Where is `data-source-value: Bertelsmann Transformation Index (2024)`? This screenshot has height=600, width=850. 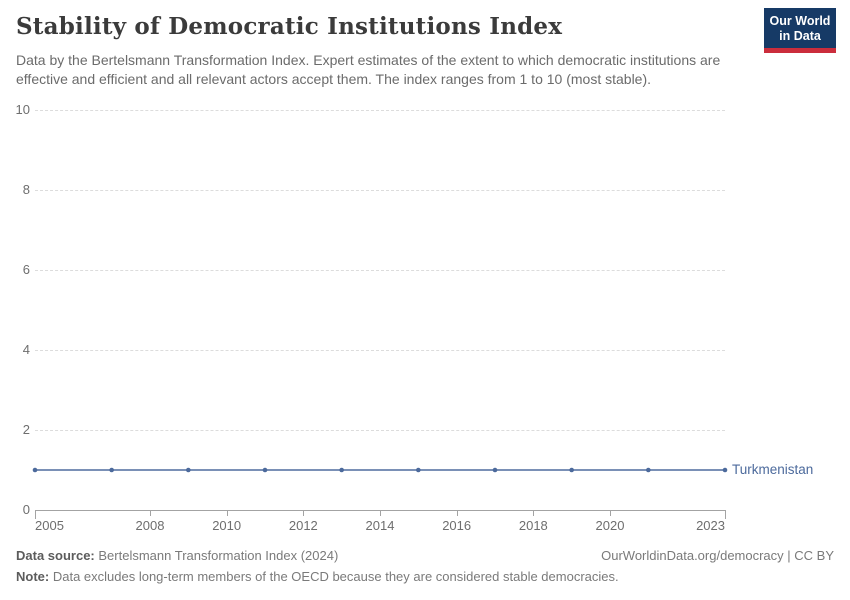
data-source-value: Bertelsmann Transformation Index (2024) is located at coordinates (218, 555).